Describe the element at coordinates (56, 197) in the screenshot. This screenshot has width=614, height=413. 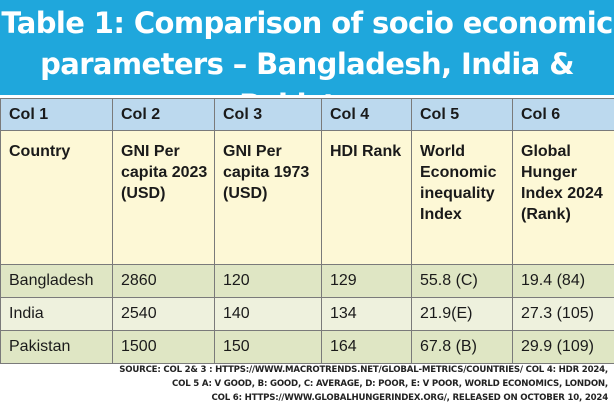
I see `column-label: Country` at that location.